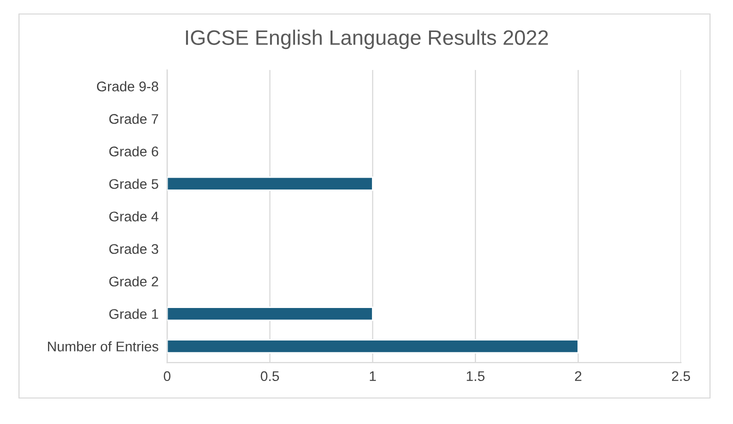 This screenshot has height=424, width=733. Describe the element at coordinates (133, 119) in the screenshot. I see `y-tick-label: Grade 7` at that location.